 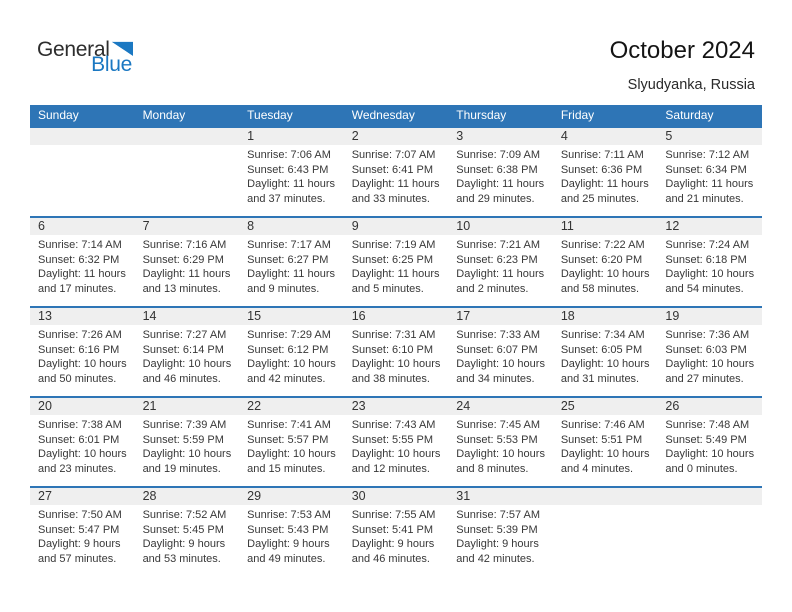 What do you see at coordinates (710, 371) in the screenshot?
I see `daylight-text: Daylight: 10 hours and 27 minutes.` at bounding box center [710, 371].